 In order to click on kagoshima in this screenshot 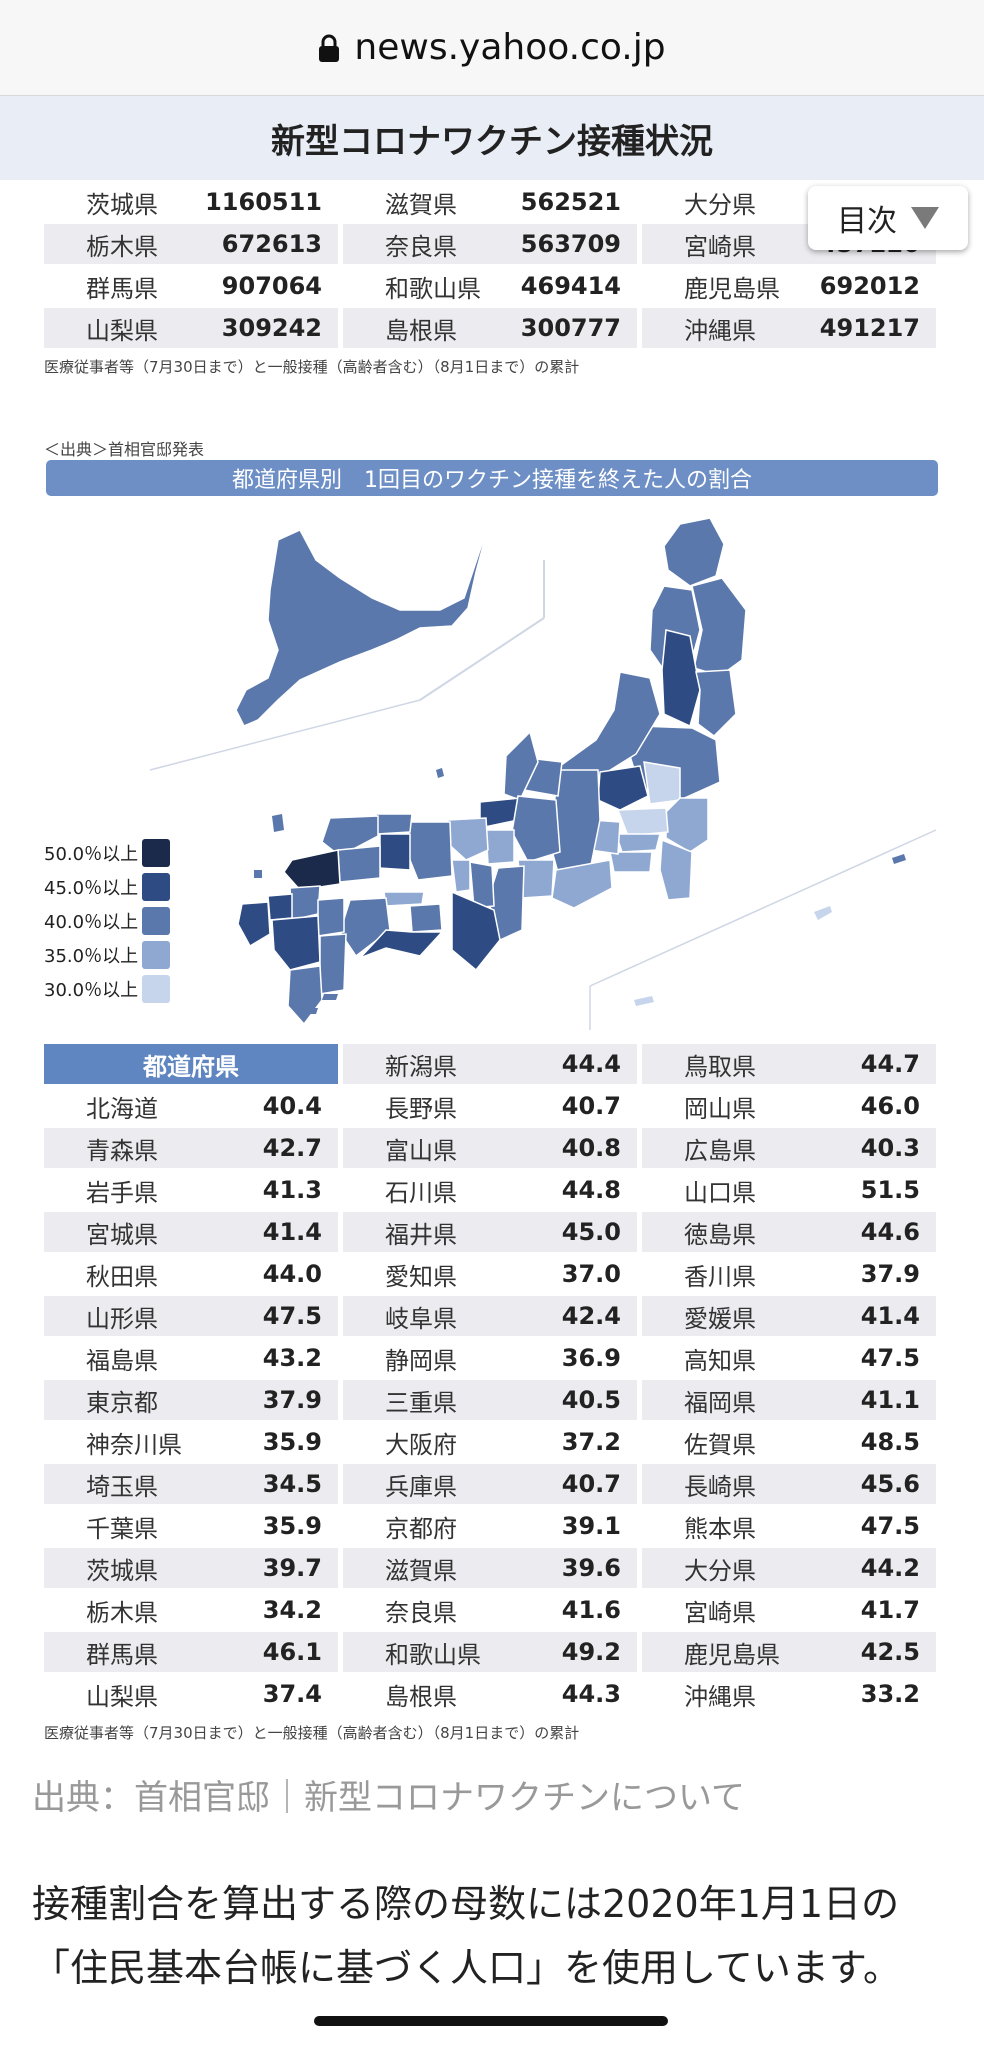, I will do `click(305, 995)`.